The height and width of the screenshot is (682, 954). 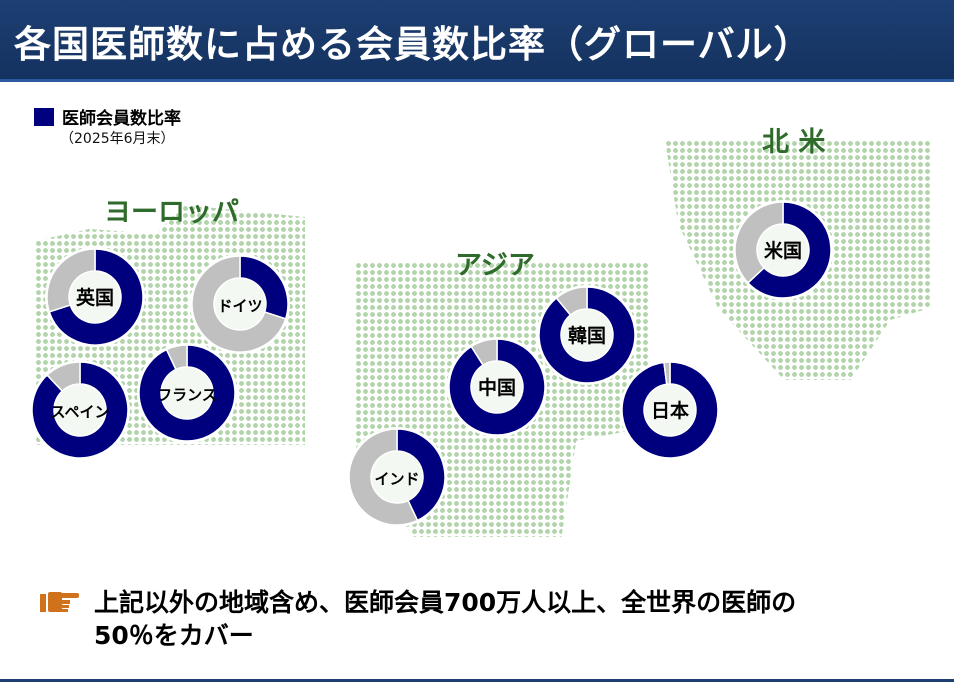 I want to click on legend-label: 医師会員数比率, so click(x=121, y=119).